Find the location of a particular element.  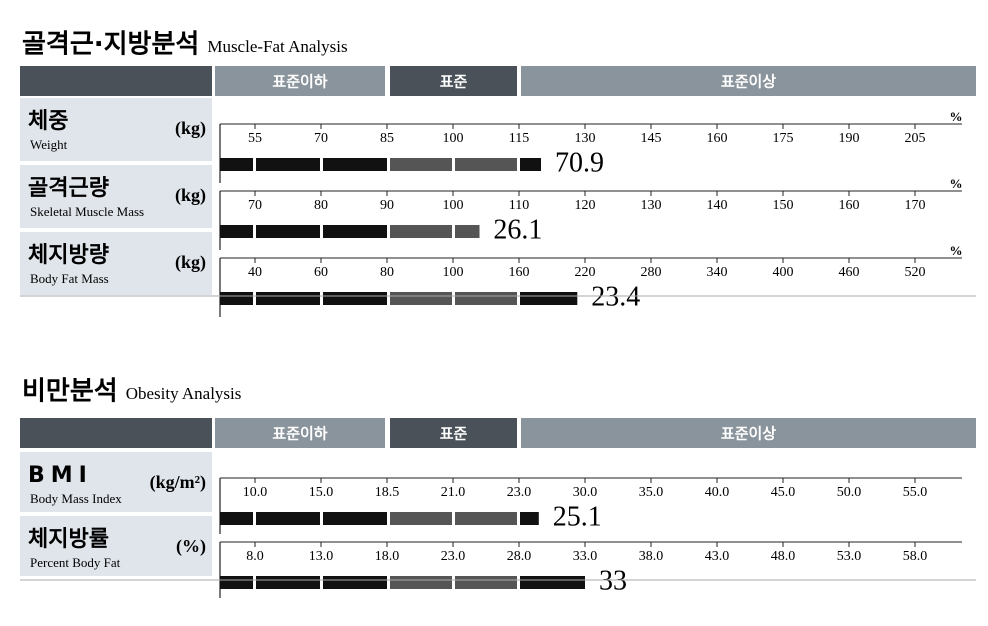

tick-label: 55.0 is located at coordinates (915, 492).